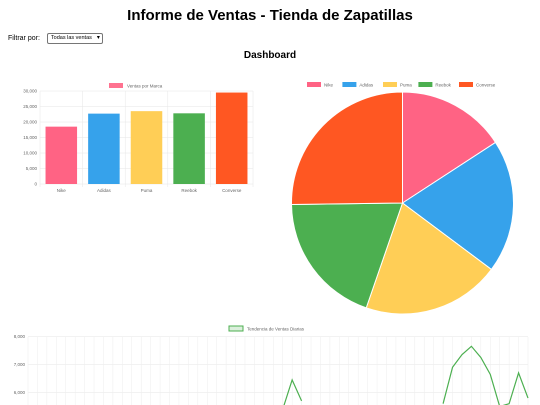 The height and width of the screenshot is (405, 540). I want to click on filter-select-value: Todas las ventas, so click(71, 38).